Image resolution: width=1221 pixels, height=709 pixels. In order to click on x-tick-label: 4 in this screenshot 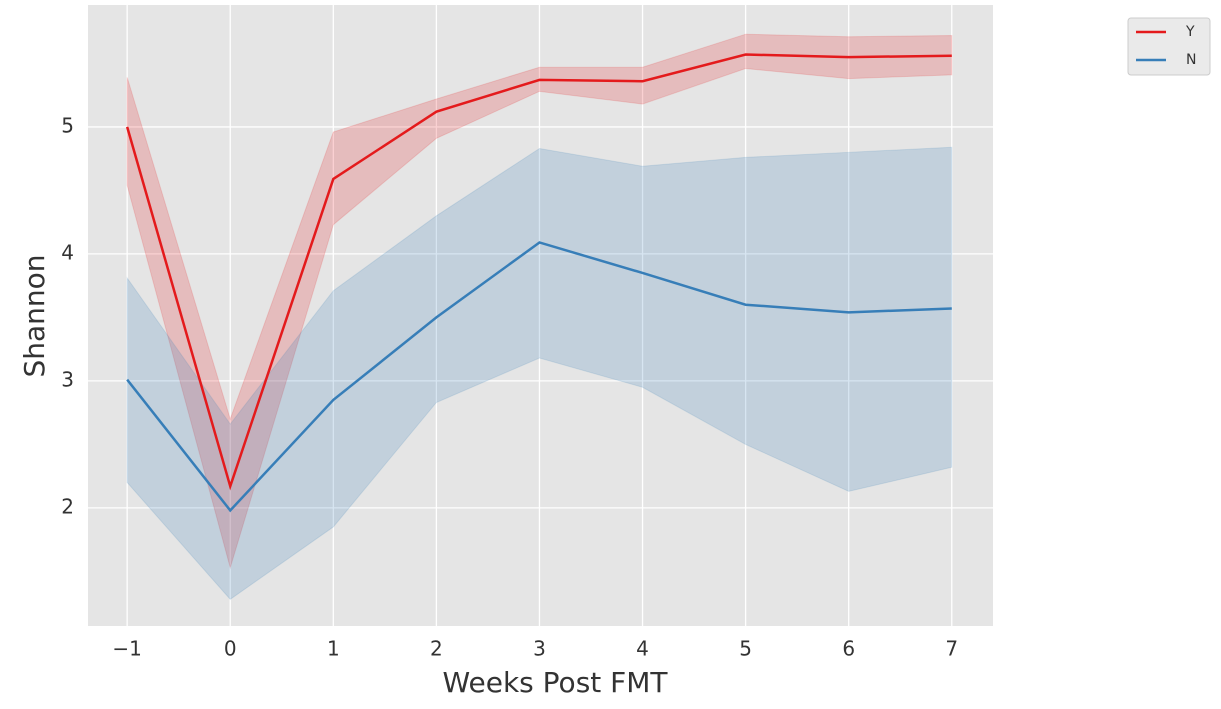, I will do `click(642, 649)`.